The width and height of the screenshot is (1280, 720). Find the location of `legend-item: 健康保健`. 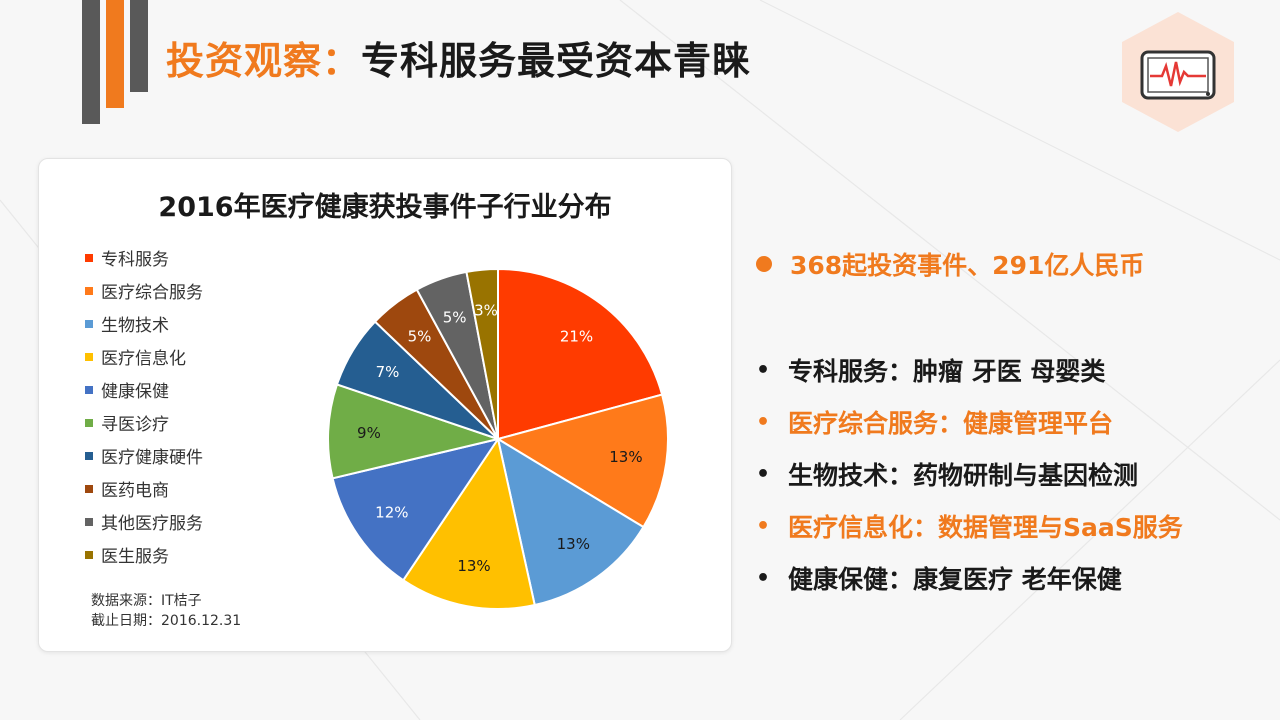

legend-item: 健康保健 is located at coordinates (144, 389).